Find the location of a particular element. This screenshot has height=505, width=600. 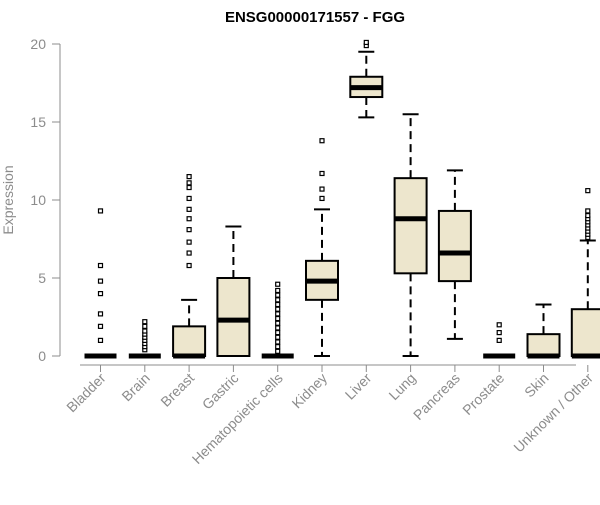

y-tick-label: 20 is located at coordinates (38, 44).